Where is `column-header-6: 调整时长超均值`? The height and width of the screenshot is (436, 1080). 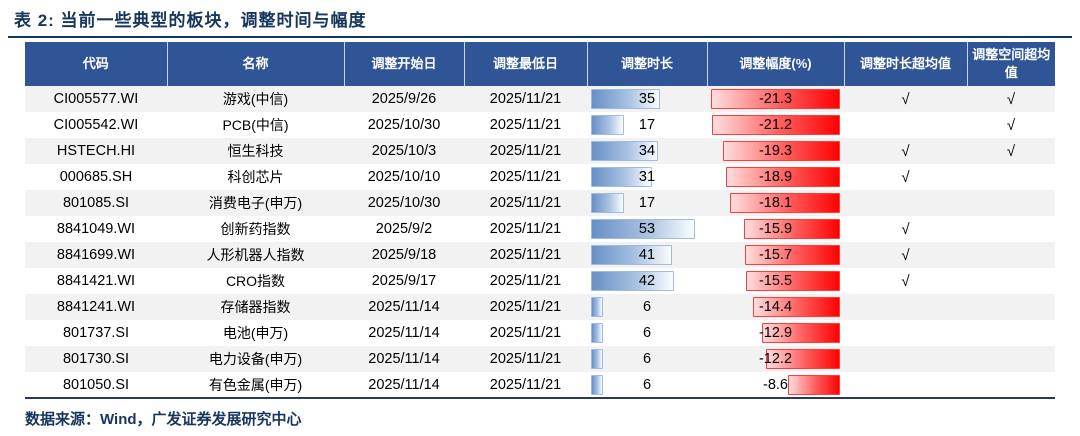
column-header-6: 调整时长超均值 is located at coordinates (906, 64).